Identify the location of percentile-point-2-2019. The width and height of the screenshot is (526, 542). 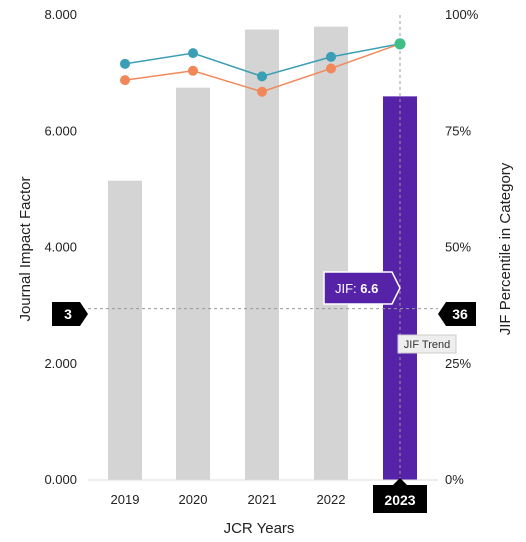
(125, 80).